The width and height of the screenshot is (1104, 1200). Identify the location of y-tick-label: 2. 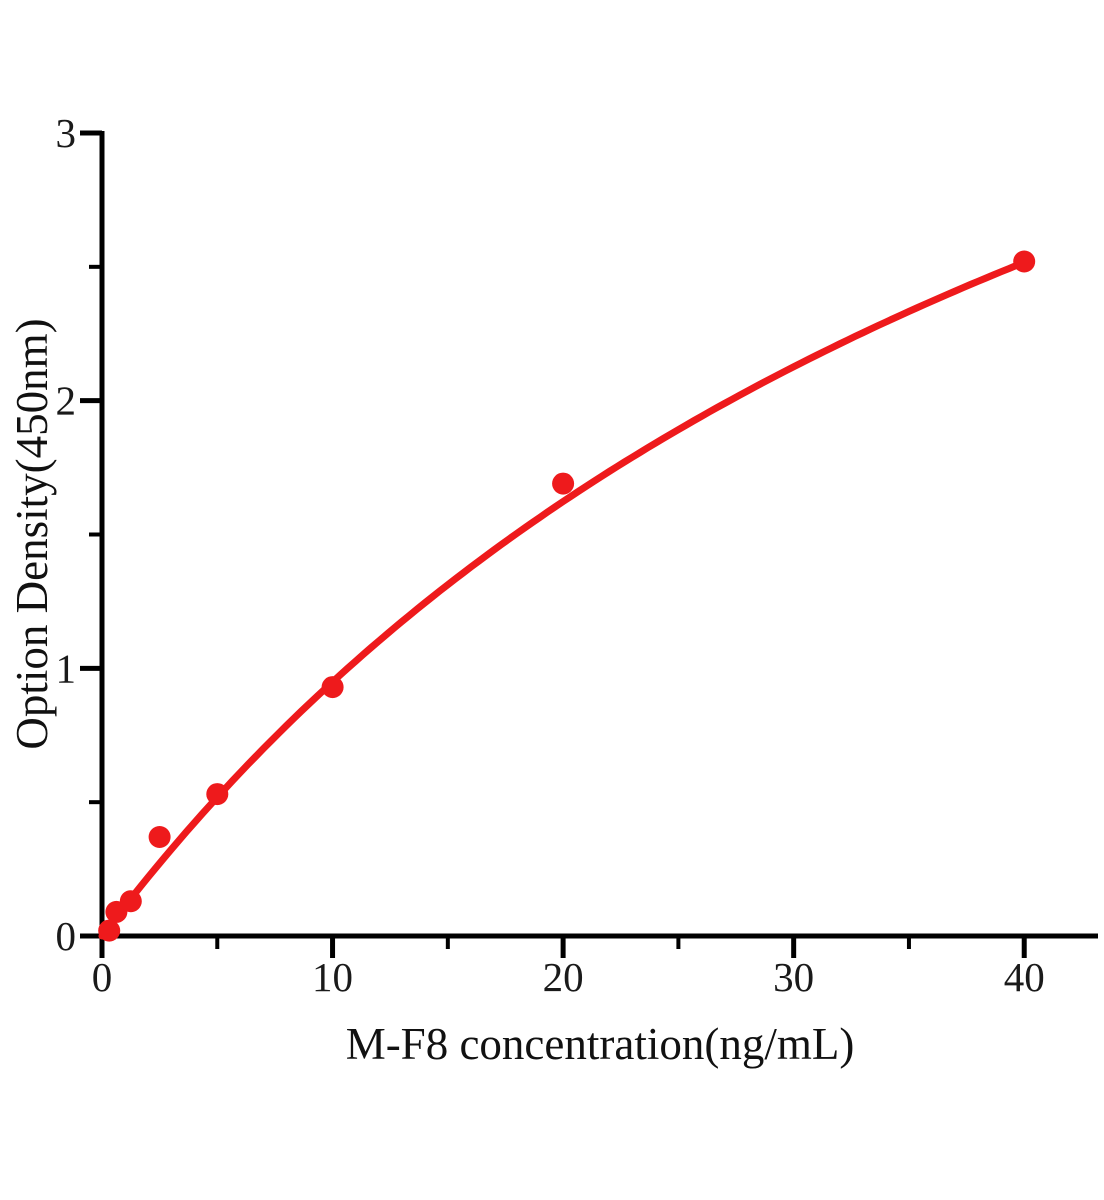
(66, 401).